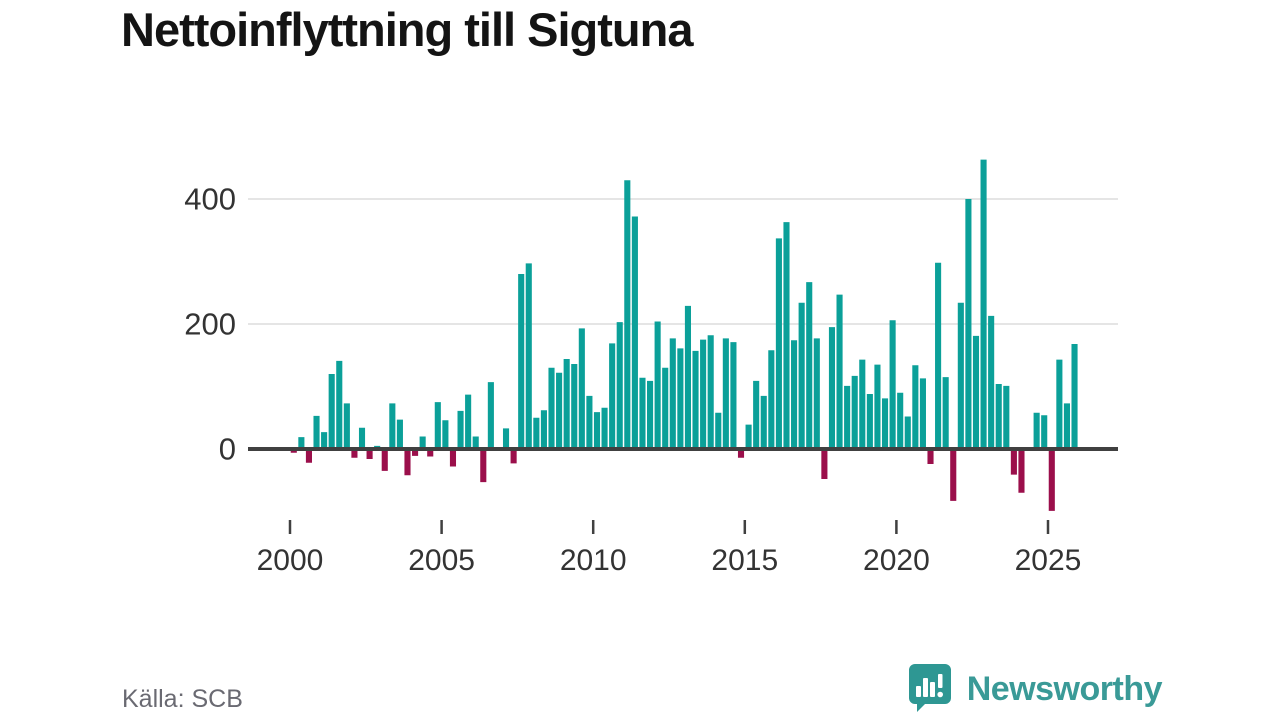 Image resolution: width=1280 pixels, height=720 pixels. What do you see at coordinates (593, 560) in the screenshot?
I see `x-axis-label: 2010` at bounding box center [593, 560].